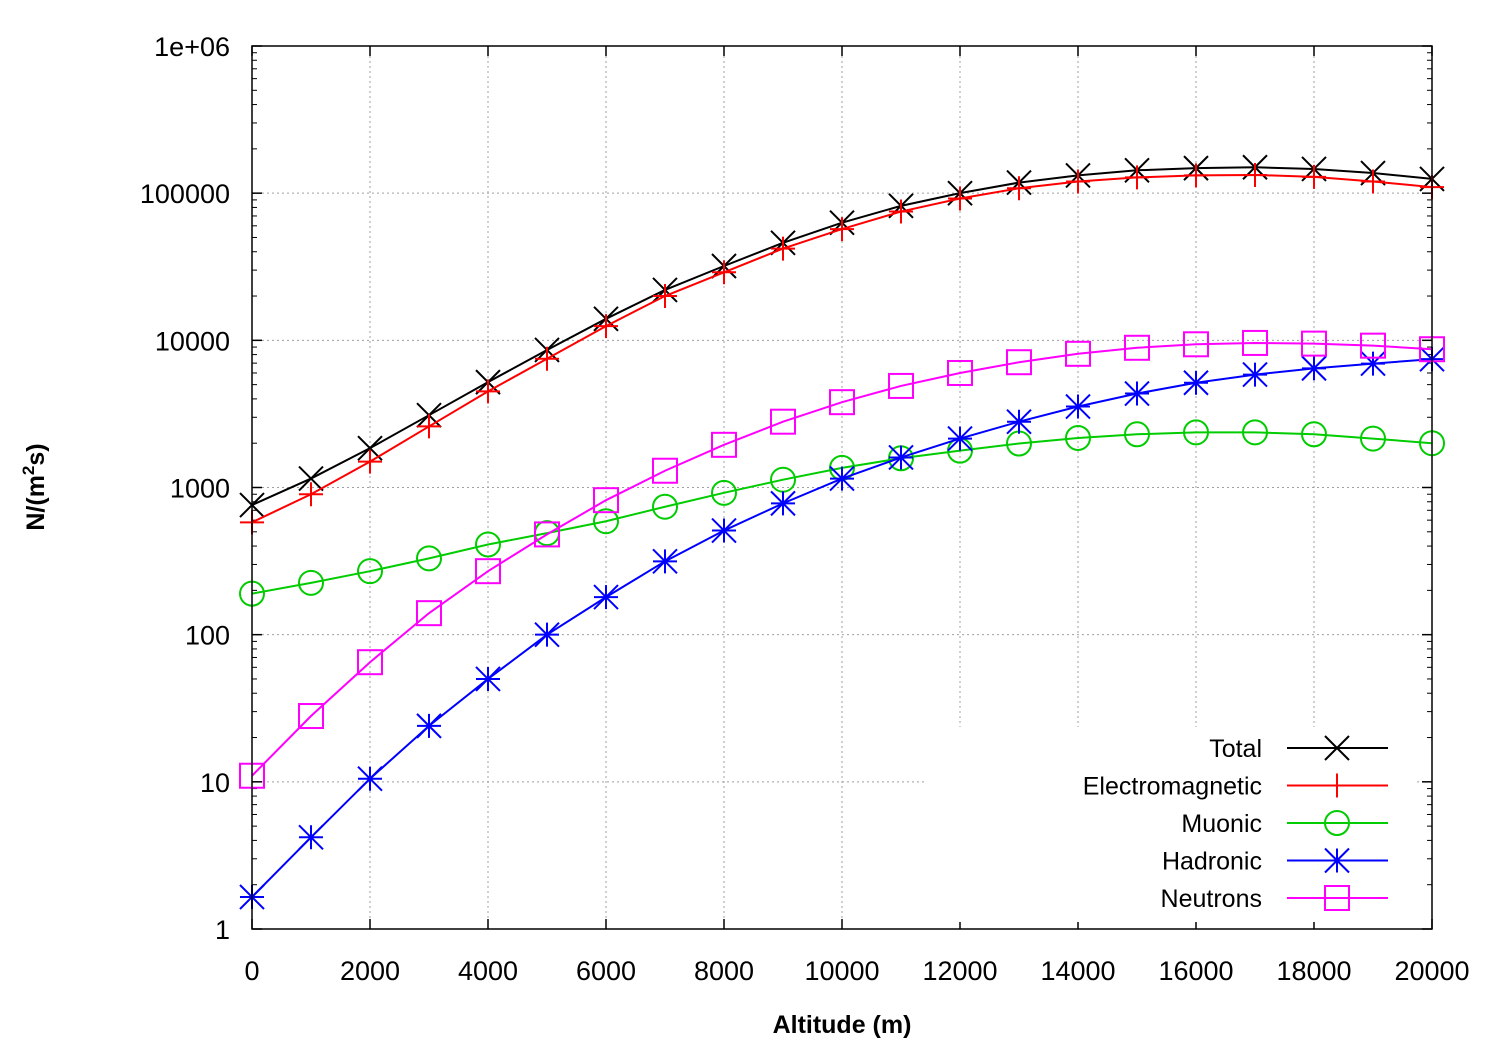  Describe the element at coordinates (1195, 971) in the screenshot. I see `x-tick-label: 16000` at that location.